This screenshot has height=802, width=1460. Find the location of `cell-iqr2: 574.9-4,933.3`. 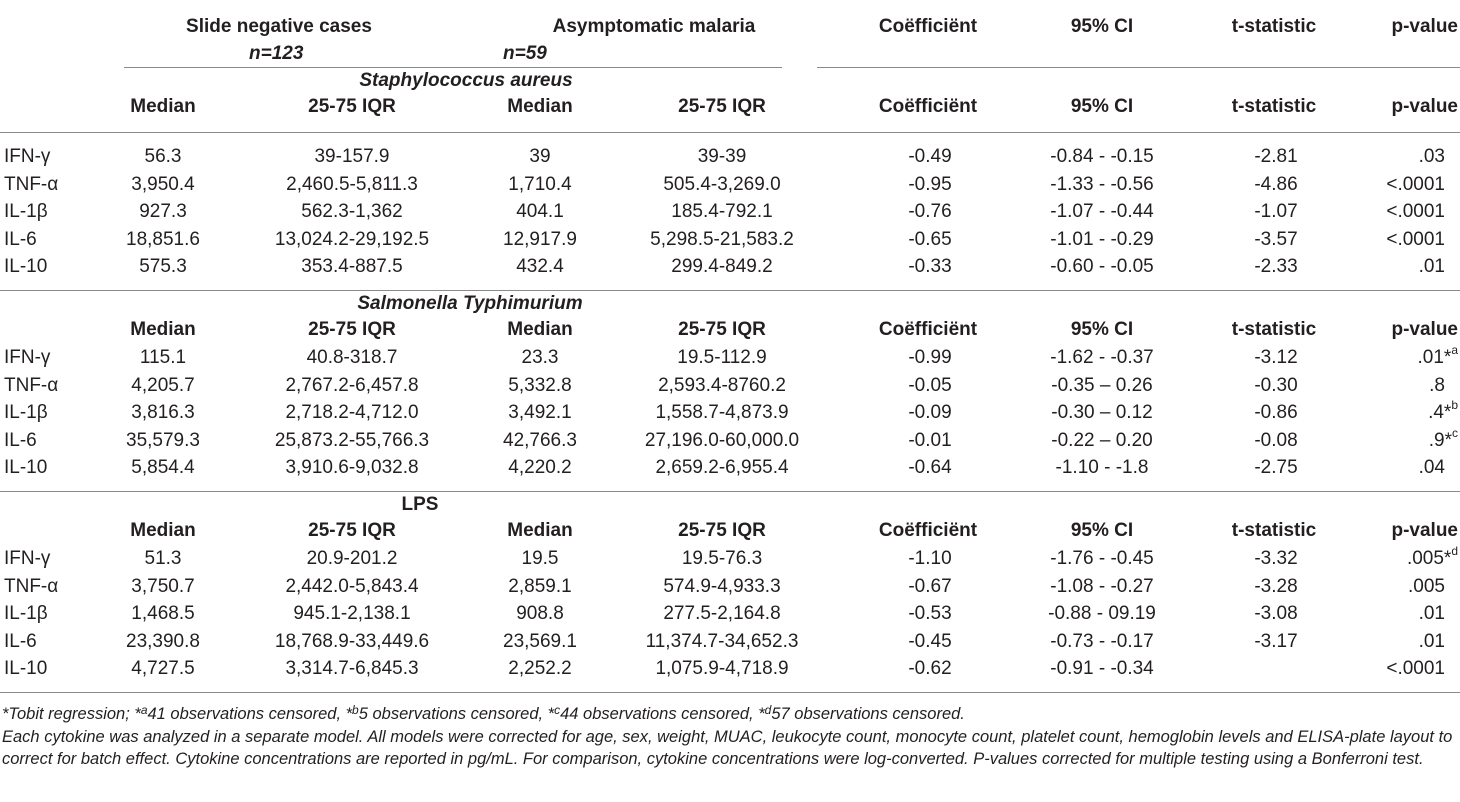

cell-iqr2: 574.9-4,933.3 is located at coordinates (722, 586).